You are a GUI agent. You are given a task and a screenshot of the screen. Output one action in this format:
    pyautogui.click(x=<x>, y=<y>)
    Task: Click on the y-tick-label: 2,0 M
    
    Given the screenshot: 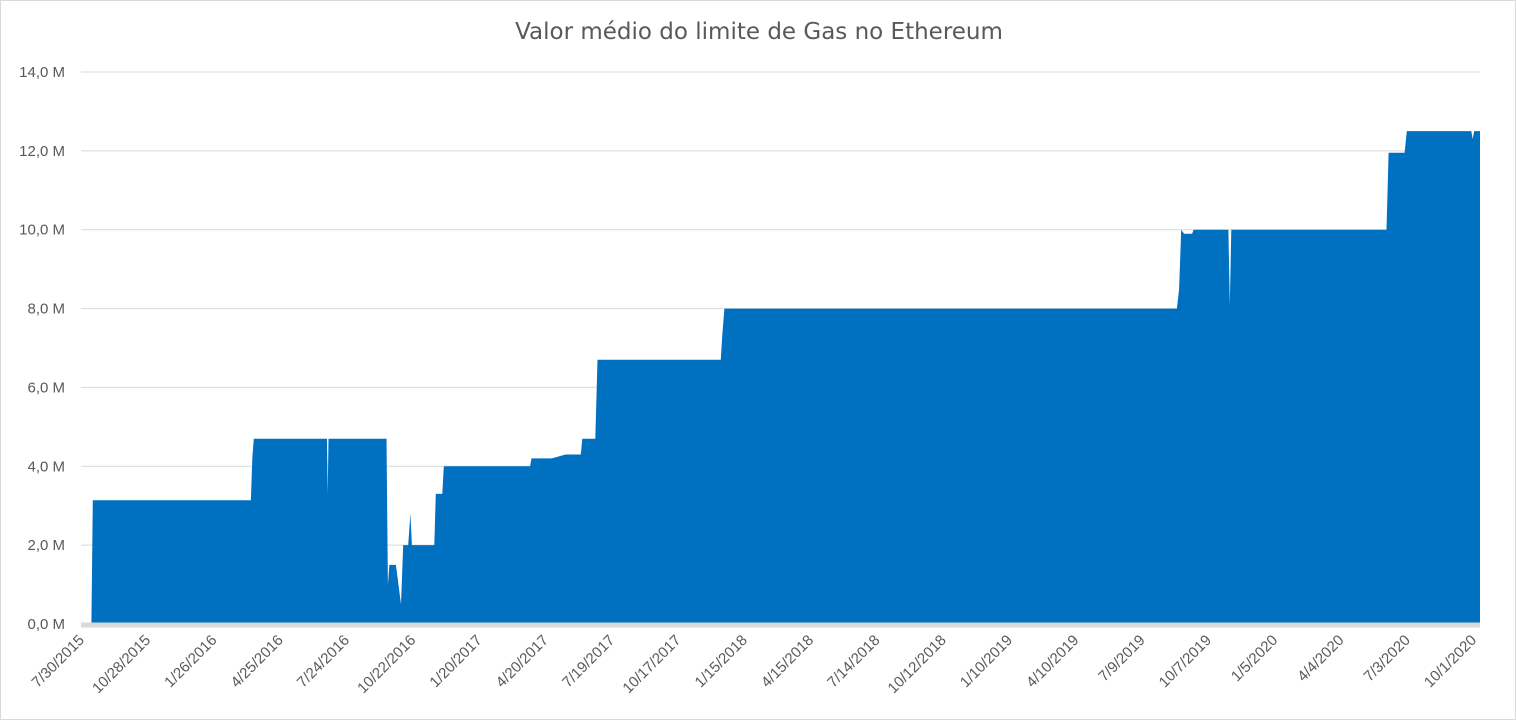 What is the action you would take?
    pyautogui.click(x=46, y=545)
    